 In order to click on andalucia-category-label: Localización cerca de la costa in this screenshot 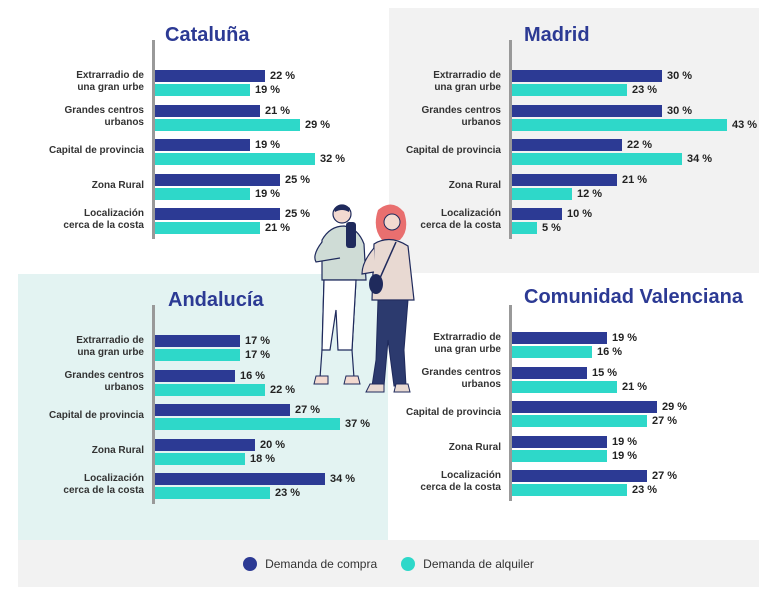, I will do `click(103, 484)`.